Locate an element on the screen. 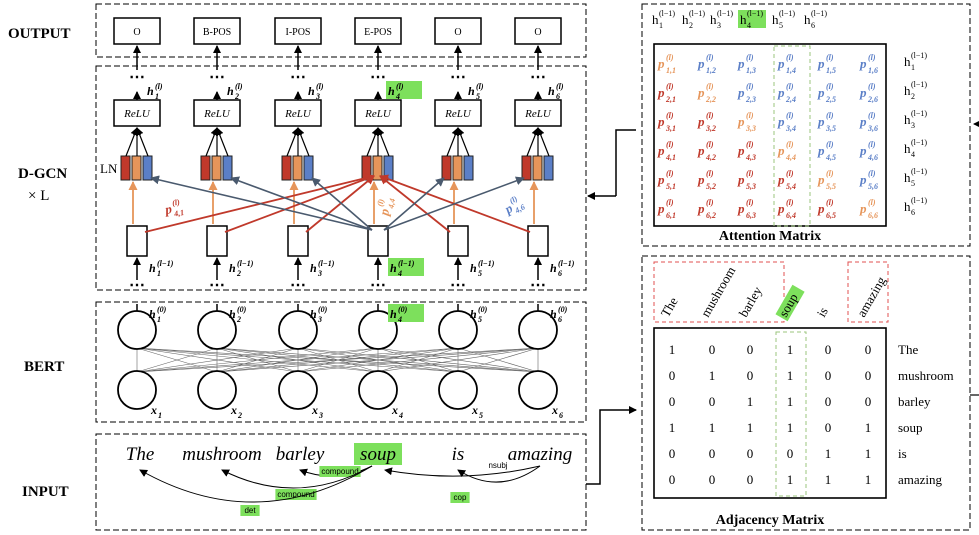 The image size is (979, 535). attention-entry-sub: 1,6 is located at coordinates (873, 70).